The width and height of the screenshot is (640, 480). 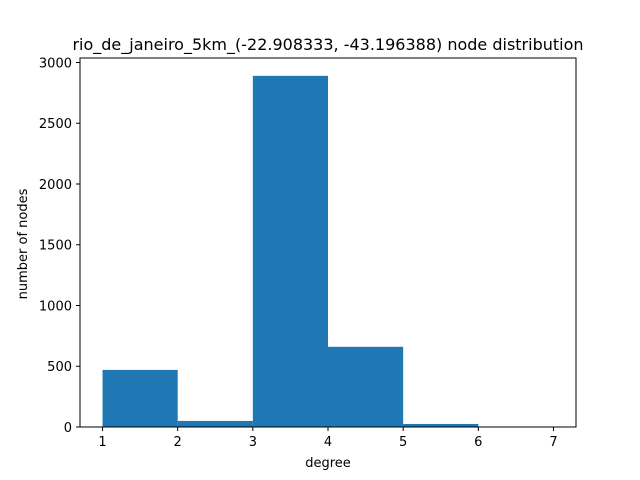 What do you see at coordinates (478, 442) in the screenshot?
I see `x-tick-label: 6` at bounding box center [478, 442].